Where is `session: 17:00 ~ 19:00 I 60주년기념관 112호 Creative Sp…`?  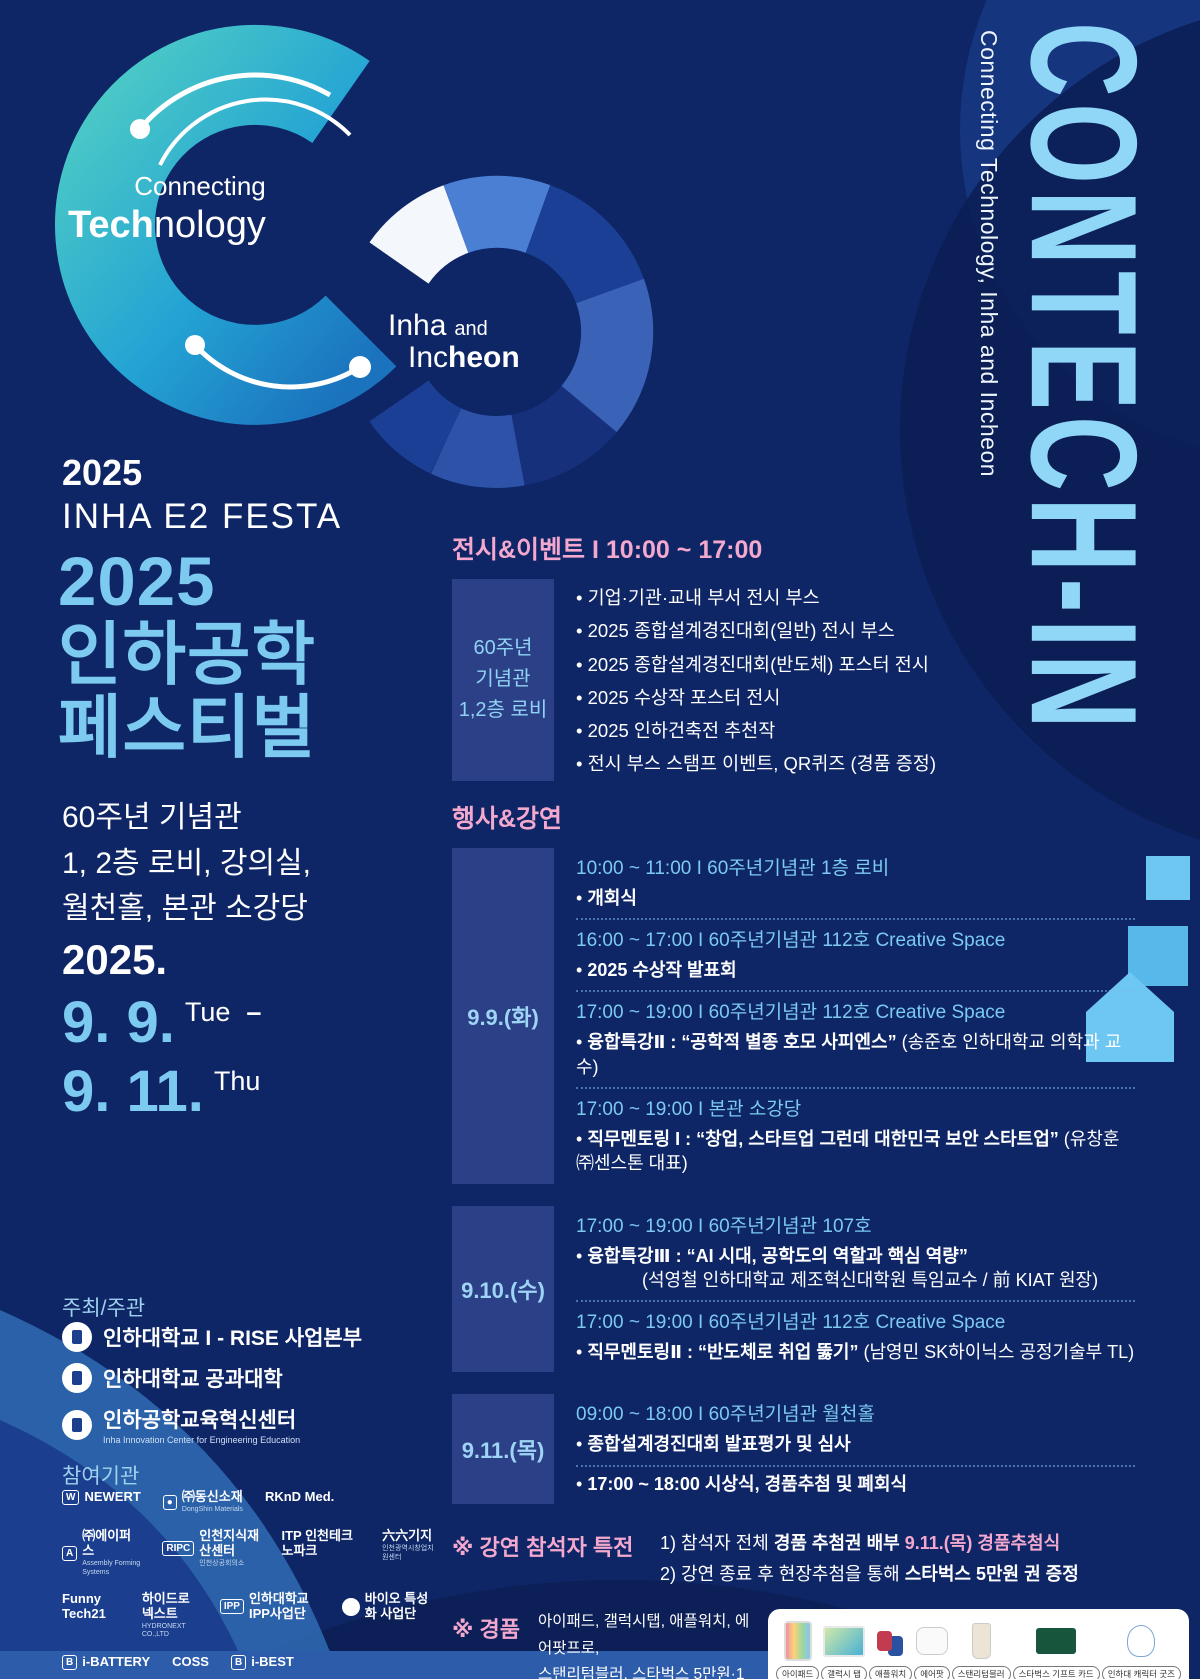 session: 17:00 ~ 19:00 I 60주년기념관 112호 Creative Sp… is located at coordinates (855, 1337).